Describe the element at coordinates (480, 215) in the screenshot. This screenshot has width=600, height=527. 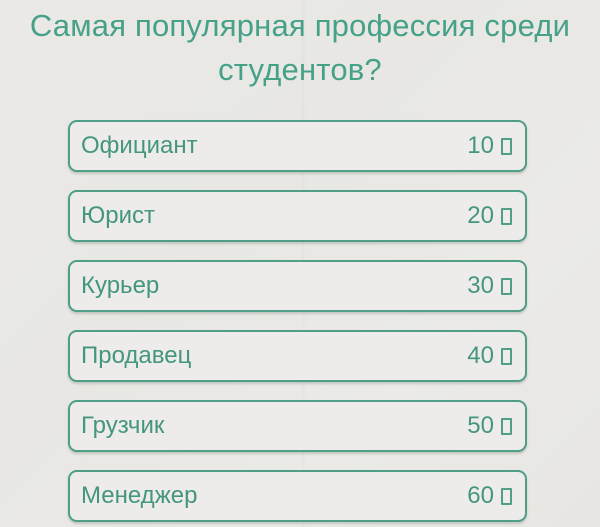
I see `answer-points: 20` at that location.